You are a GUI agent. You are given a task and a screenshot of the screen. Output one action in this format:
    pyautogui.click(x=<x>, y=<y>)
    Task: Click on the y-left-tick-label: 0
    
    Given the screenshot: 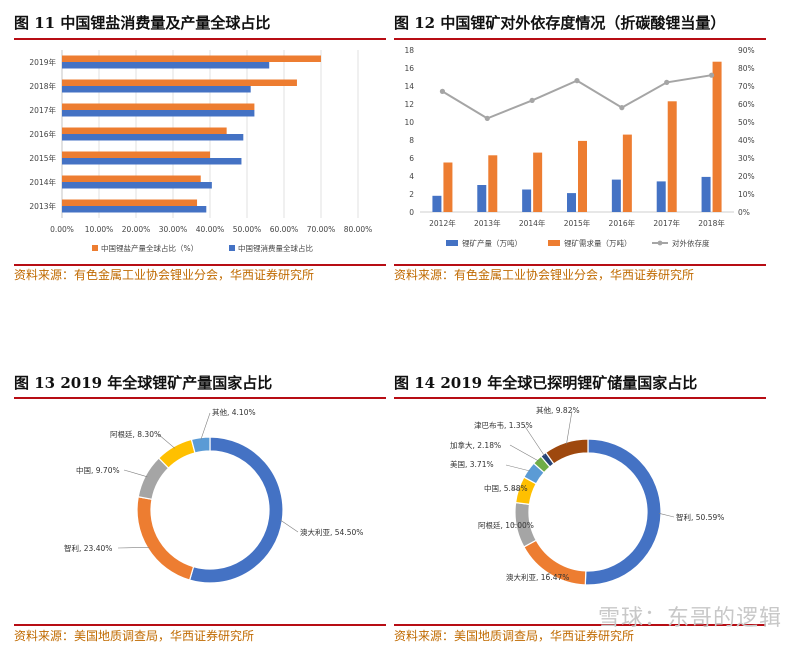 What is the action you would take?
    pyautogui.click(x=411, y=212)
    